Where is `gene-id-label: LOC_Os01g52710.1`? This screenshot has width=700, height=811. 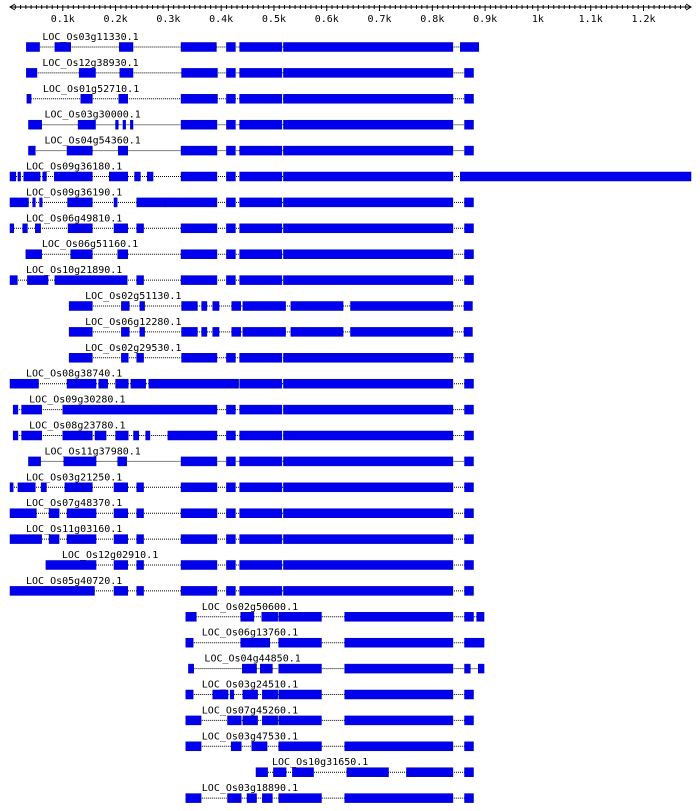 gene-id-label: LOC_Os01g52710.1 is located at coordinates (91, 89).